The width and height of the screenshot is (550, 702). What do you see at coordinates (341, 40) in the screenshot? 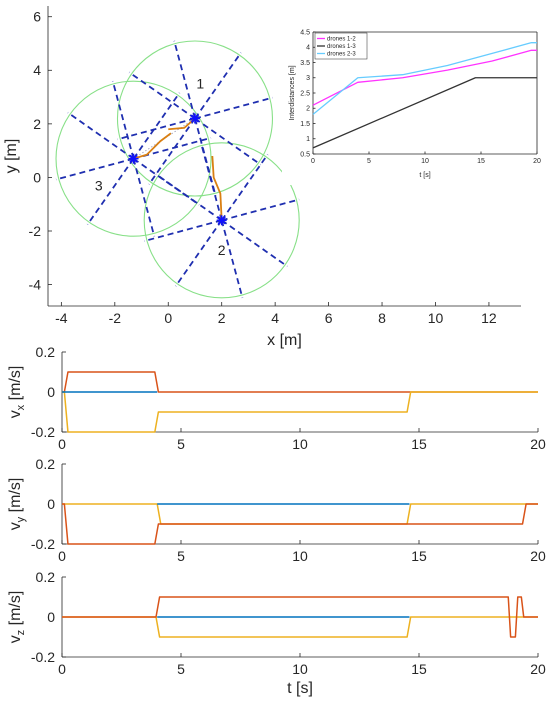
I see `legend-label: drones 1-2` at bounding box center [341, 40].